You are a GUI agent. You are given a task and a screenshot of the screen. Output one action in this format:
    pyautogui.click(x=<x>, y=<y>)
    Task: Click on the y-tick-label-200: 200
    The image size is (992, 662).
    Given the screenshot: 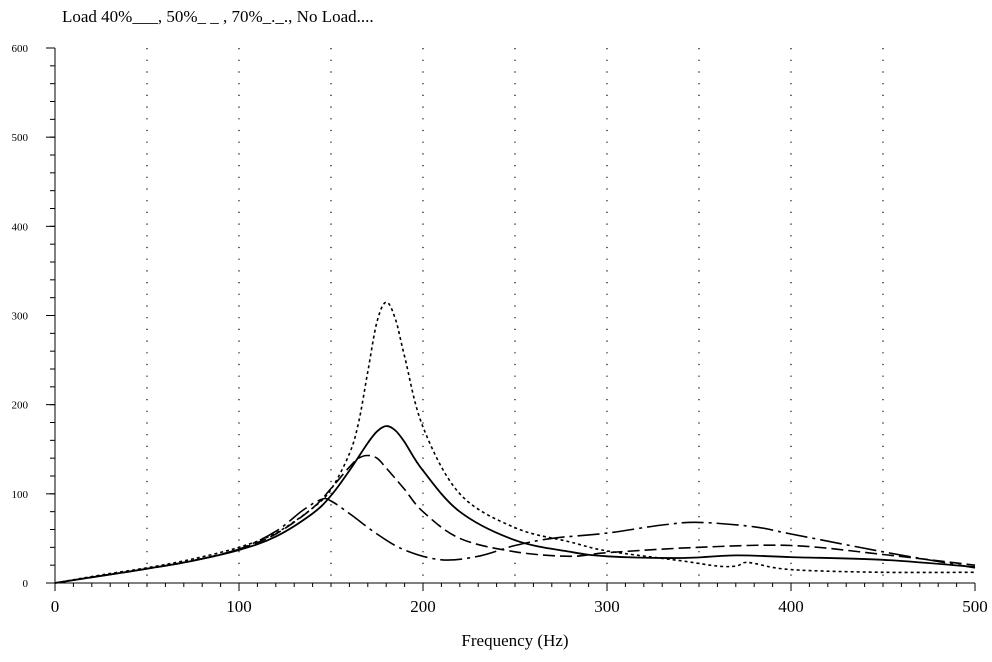 What is the action you would take?
    pyautogui.click(x=20, y=406)
    